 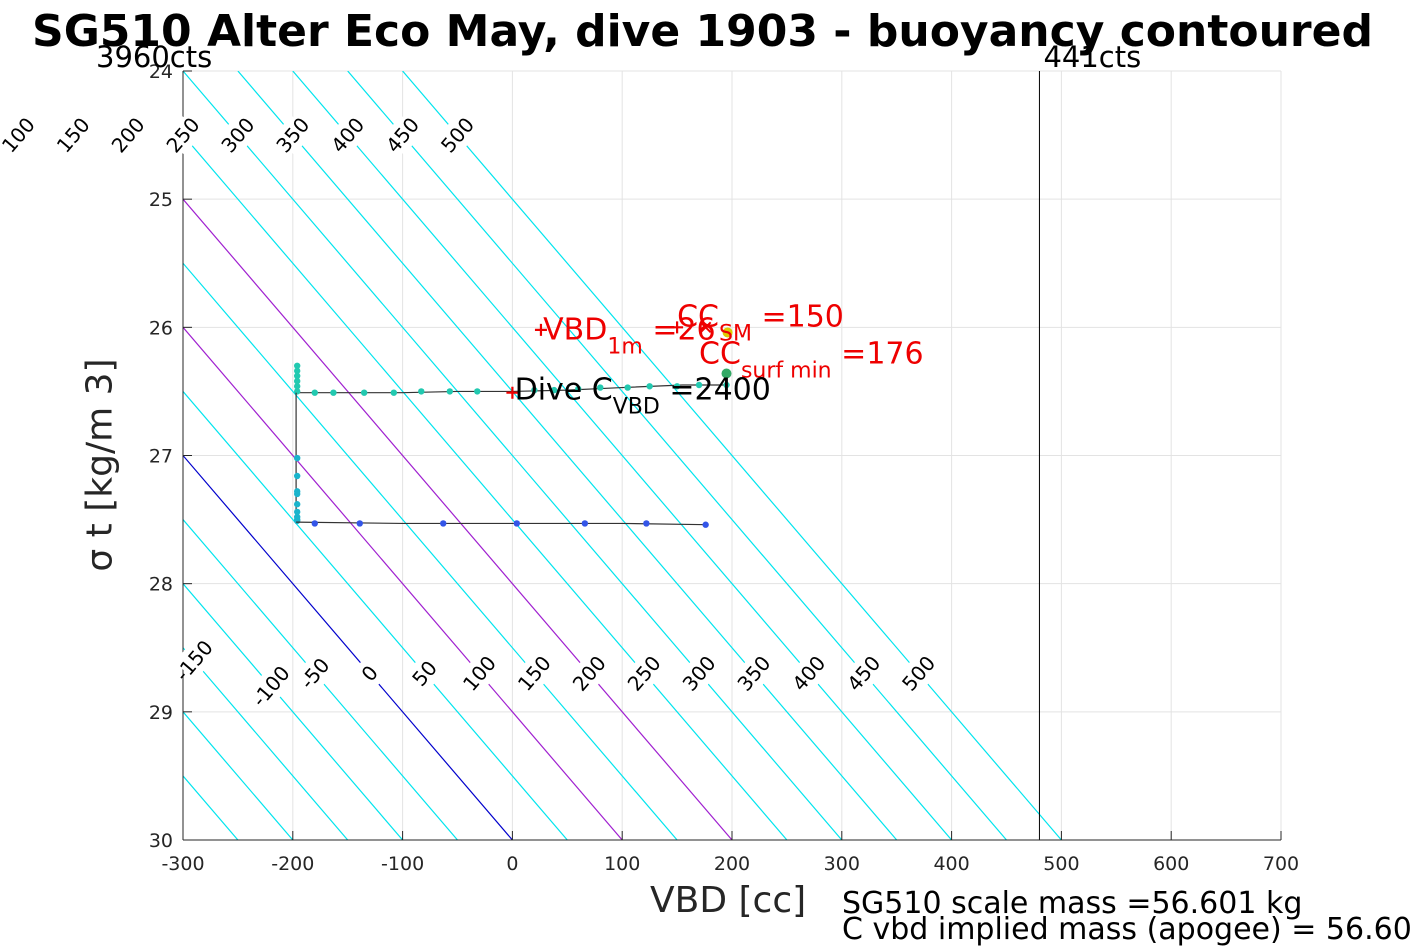 I want to click on contour-label-upper: 100, so click(x=20, y=135).